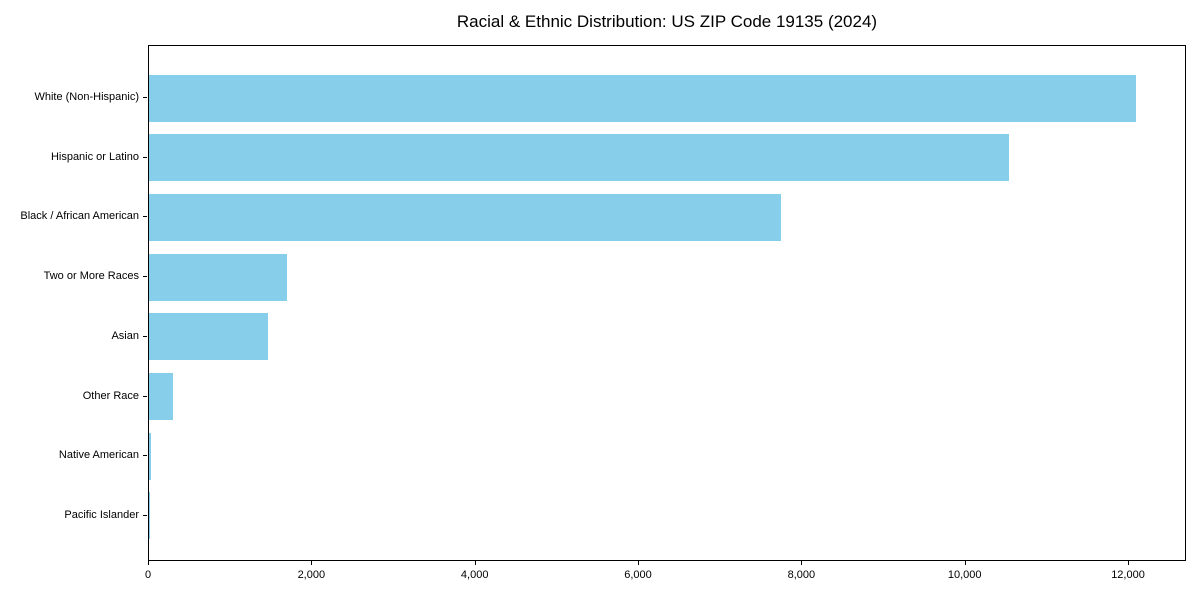 Image resolution: width=1200 pixels, height=600 pixels. Describe the element at coordinates (101, 514) in the screenshot. I see `y-tick-label: Pacific Islander` at that location.